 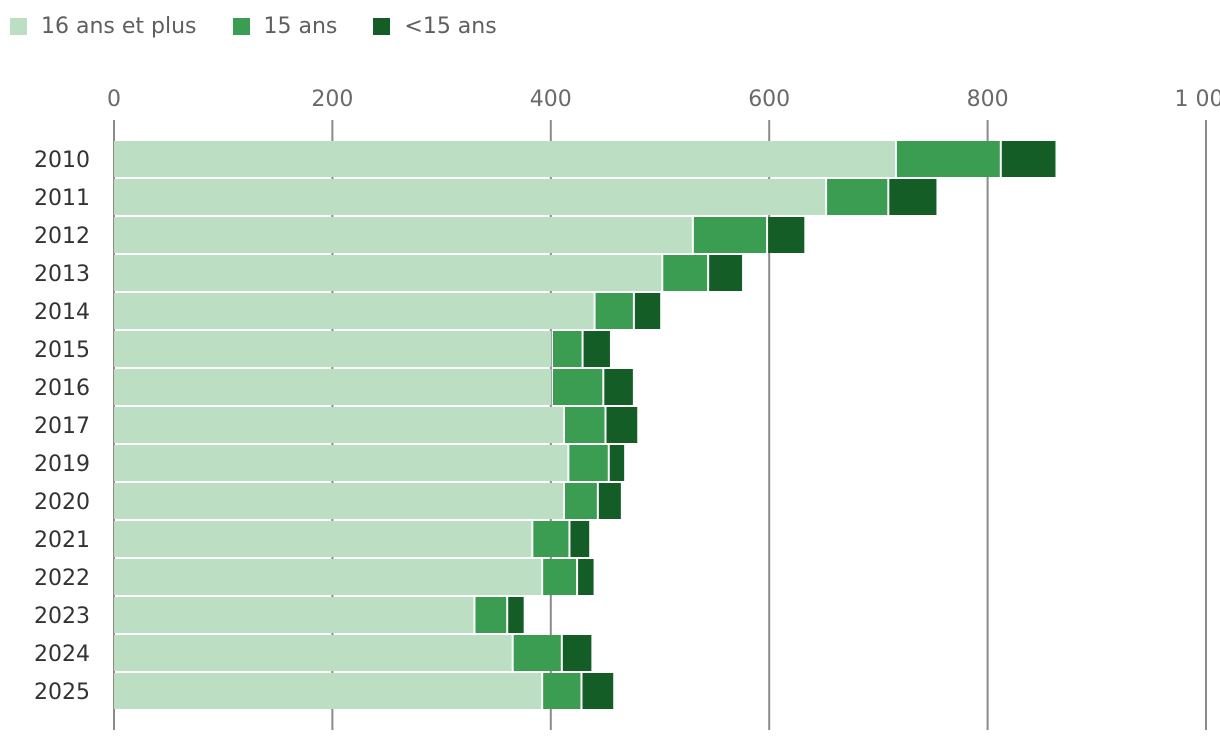 I want to click on y-tick-label: 2022, so click(x=62, y=578).